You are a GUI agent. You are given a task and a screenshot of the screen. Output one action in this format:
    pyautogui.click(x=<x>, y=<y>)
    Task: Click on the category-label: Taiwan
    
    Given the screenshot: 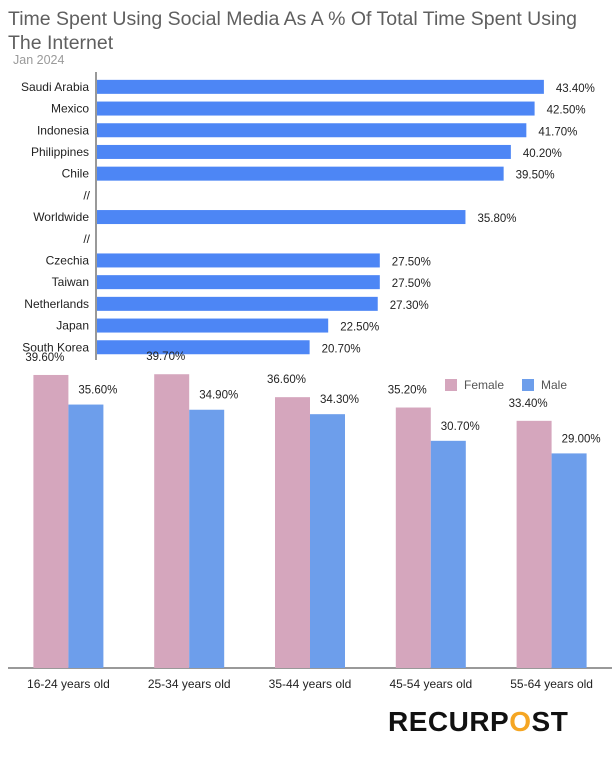 What is the action you would take?
    pyautogui.click(x=70, y=282)
    